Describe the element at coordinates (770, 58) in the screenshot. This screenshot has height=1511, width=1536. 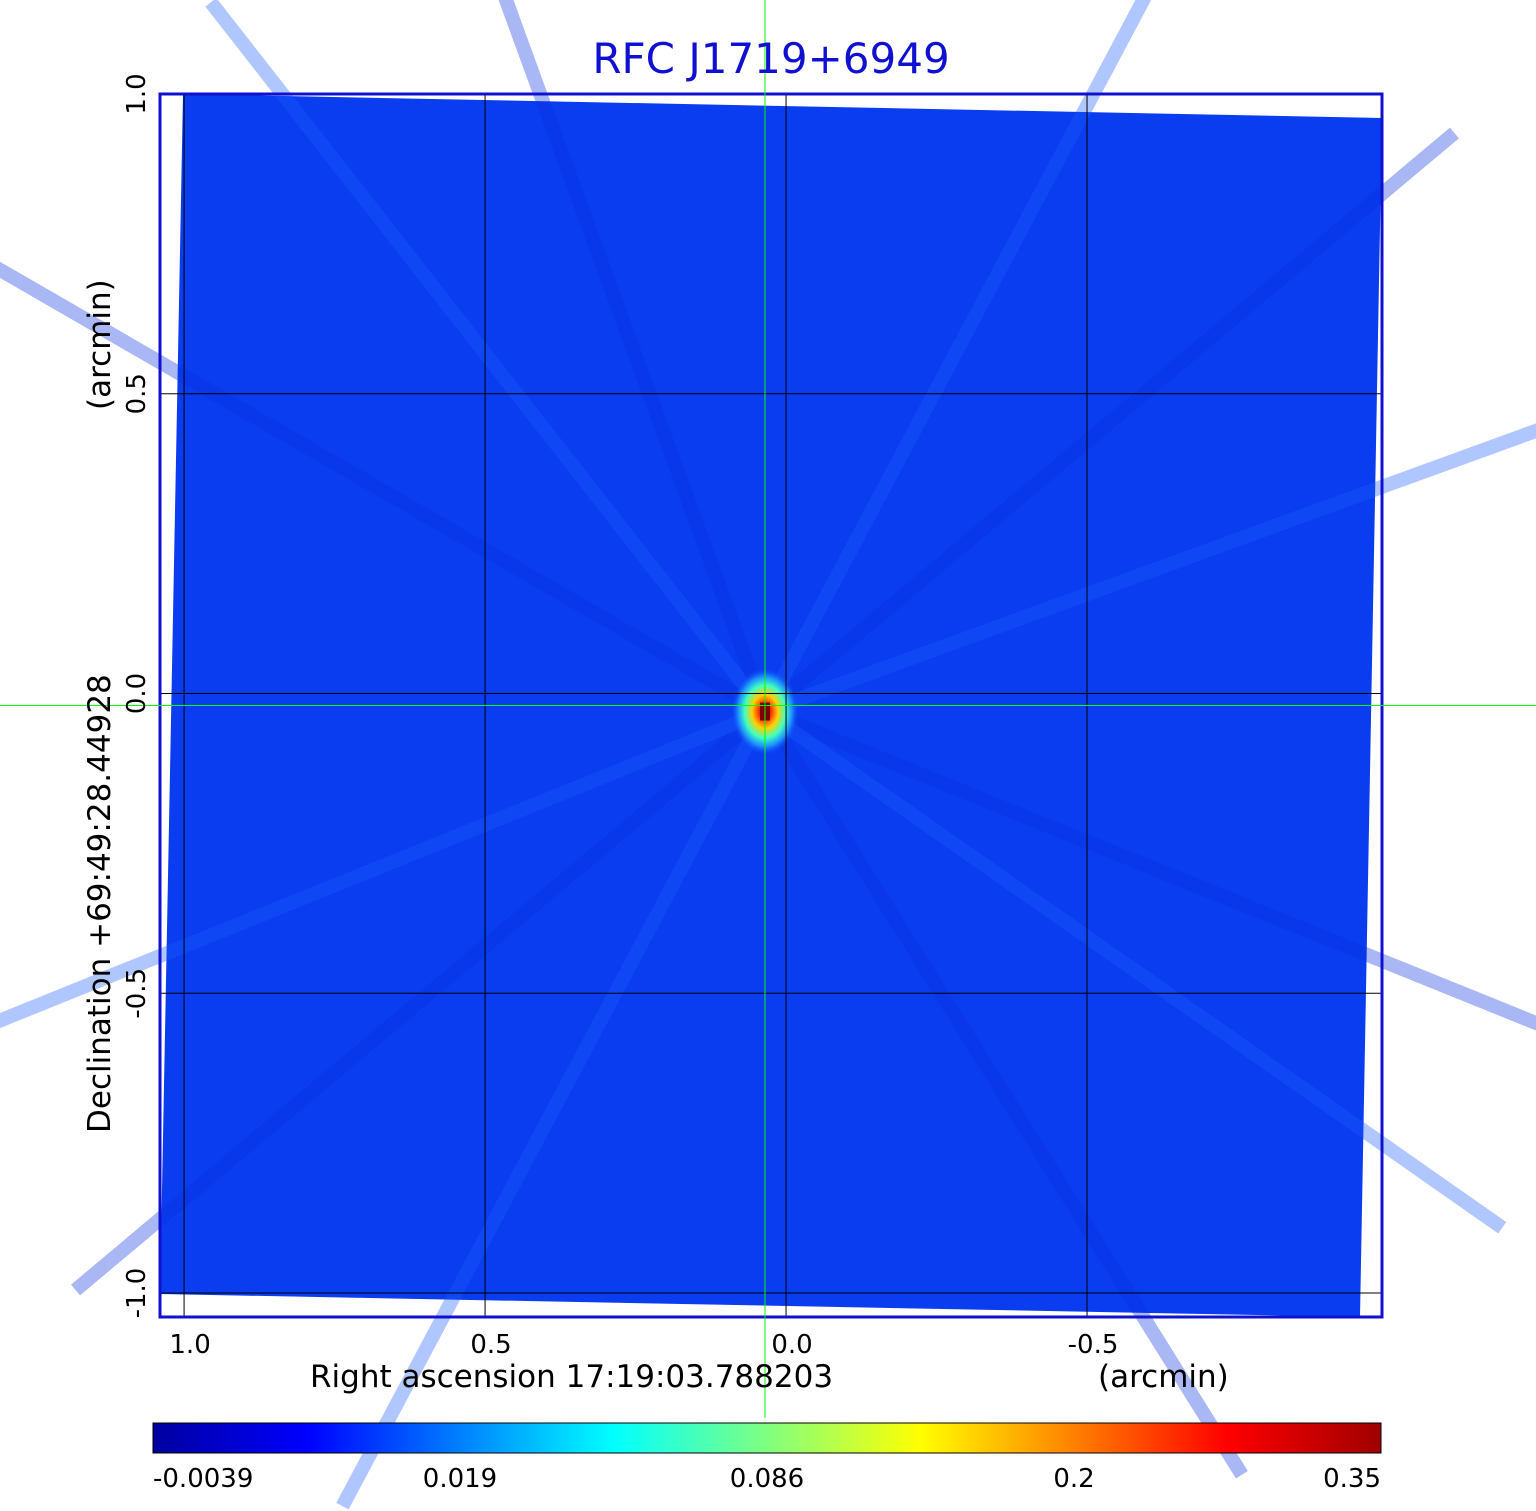
I see `chart-title: RFC J1719+6949` at that location.